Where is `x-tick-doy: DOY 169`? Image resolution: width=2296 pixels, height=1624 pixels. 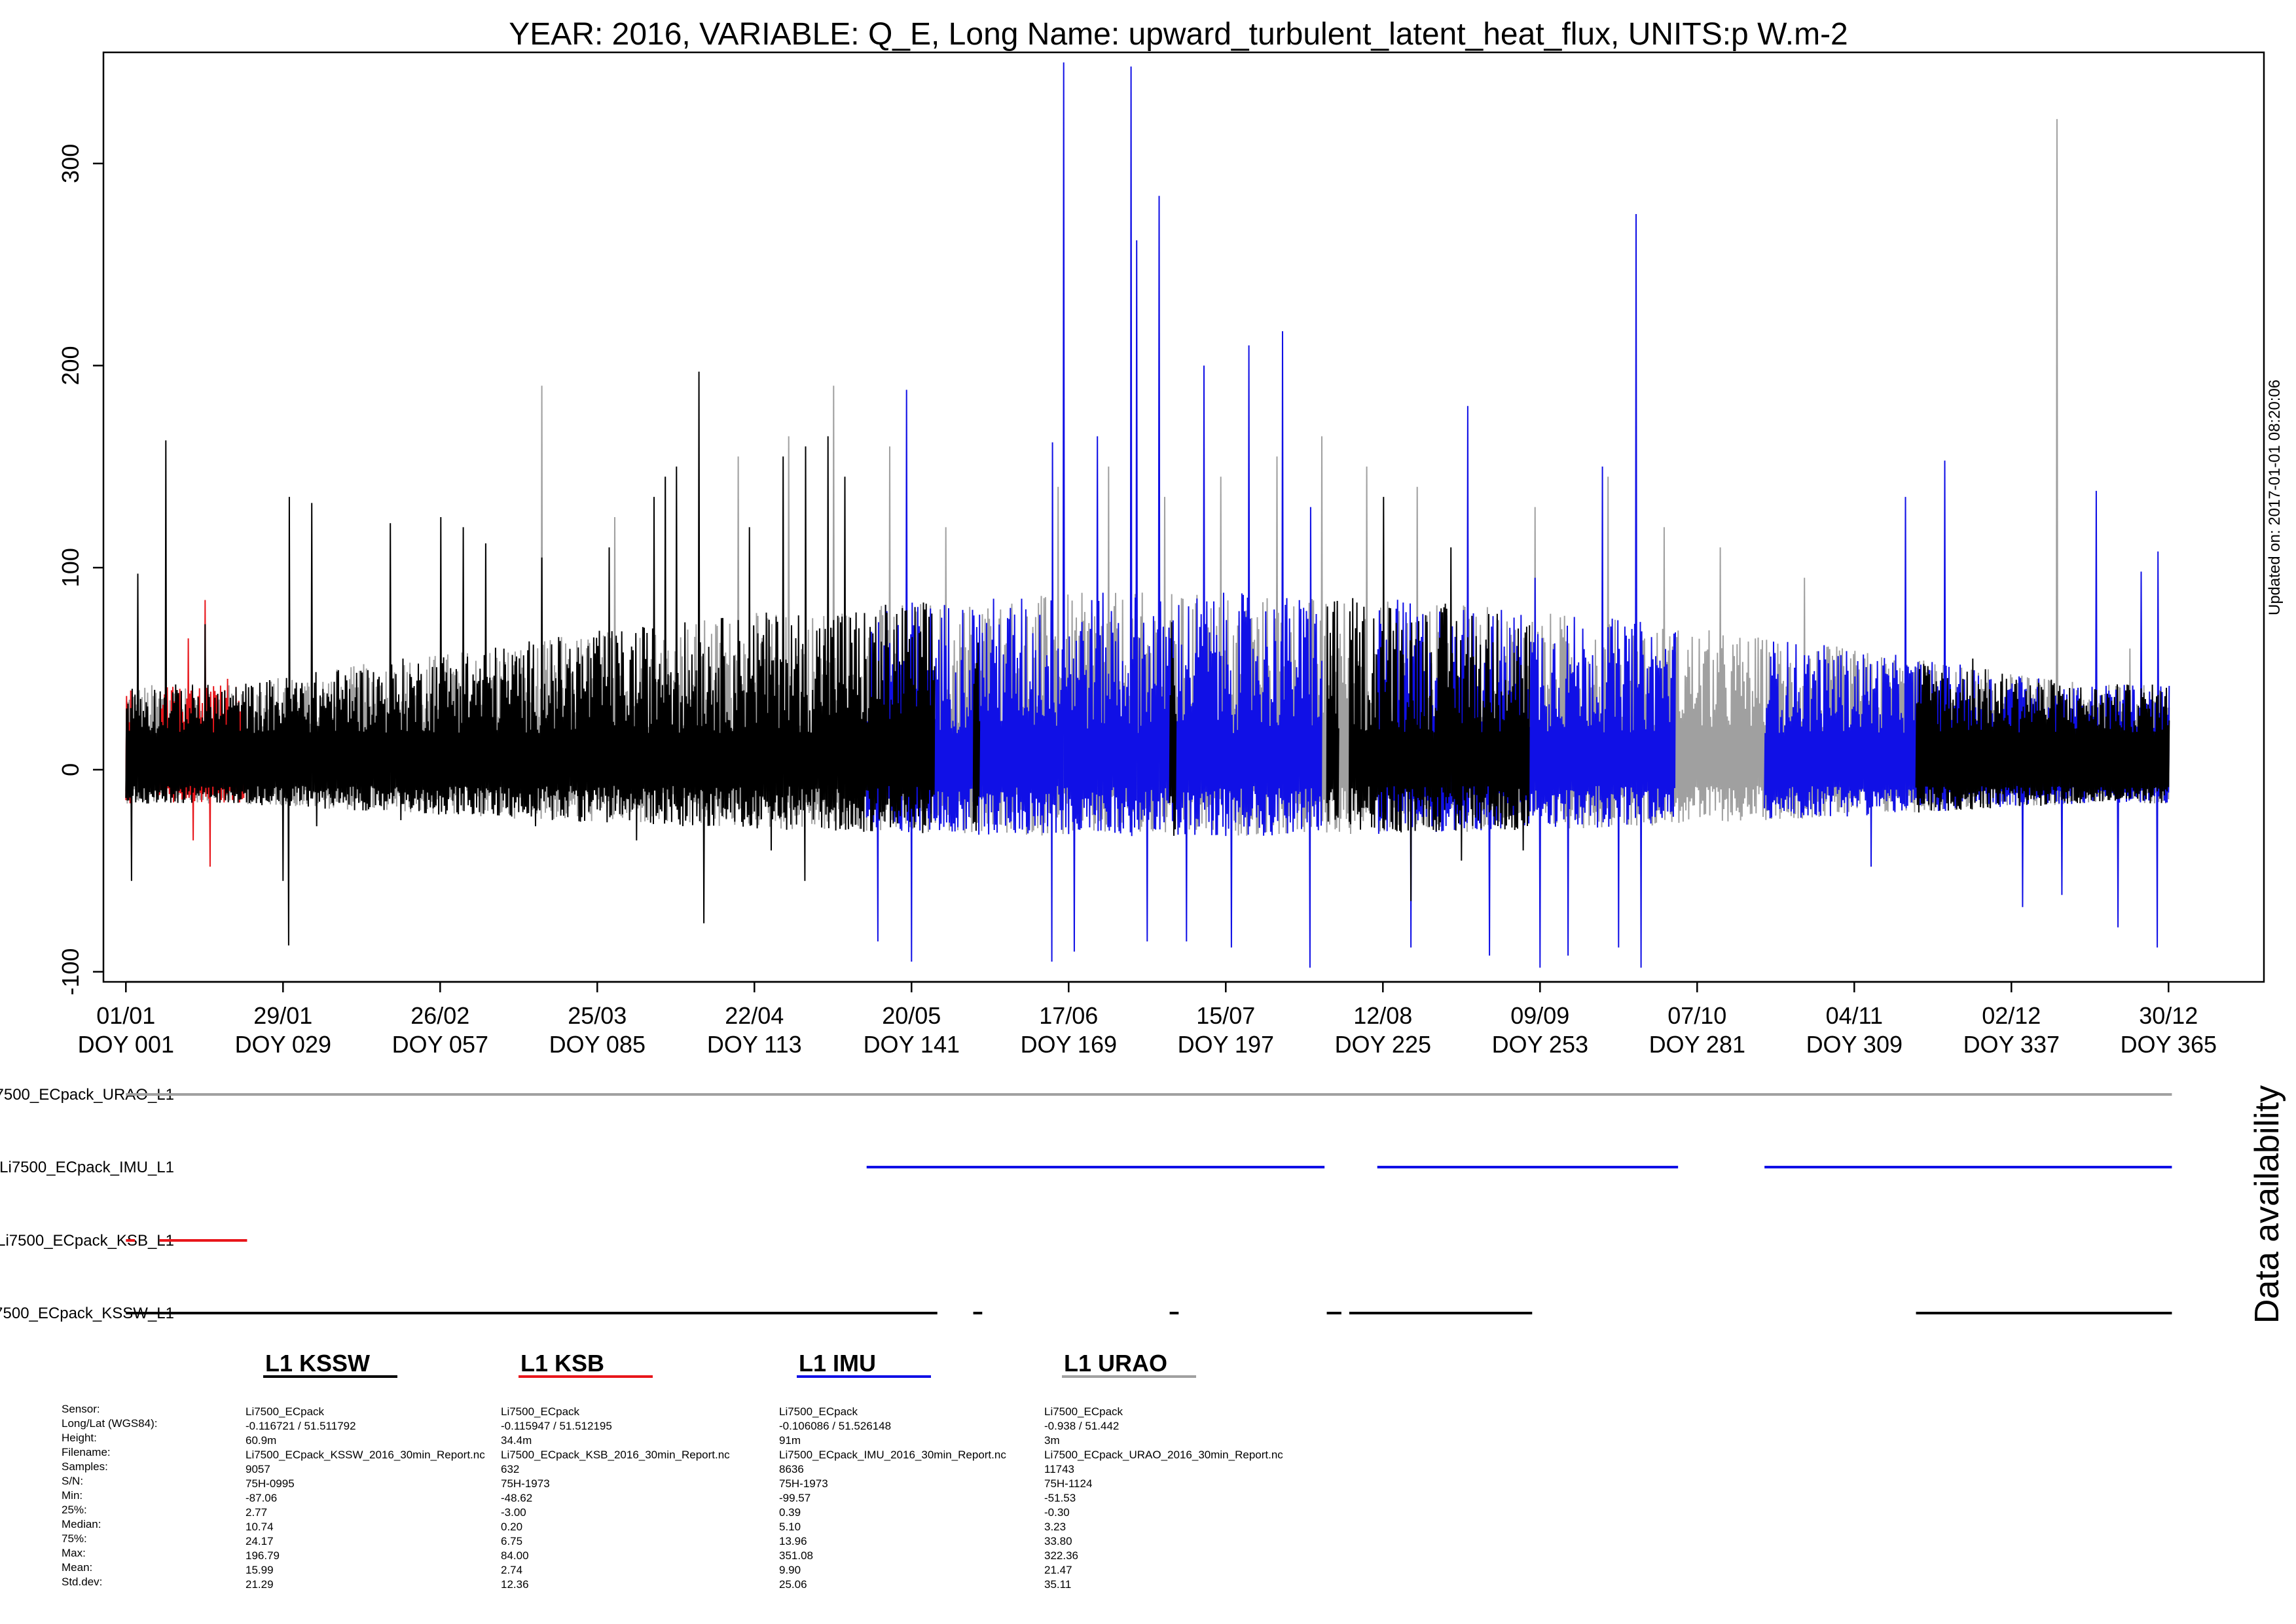 x-tick-doy: DOY 169 is located at coordinates (1069, 1044).